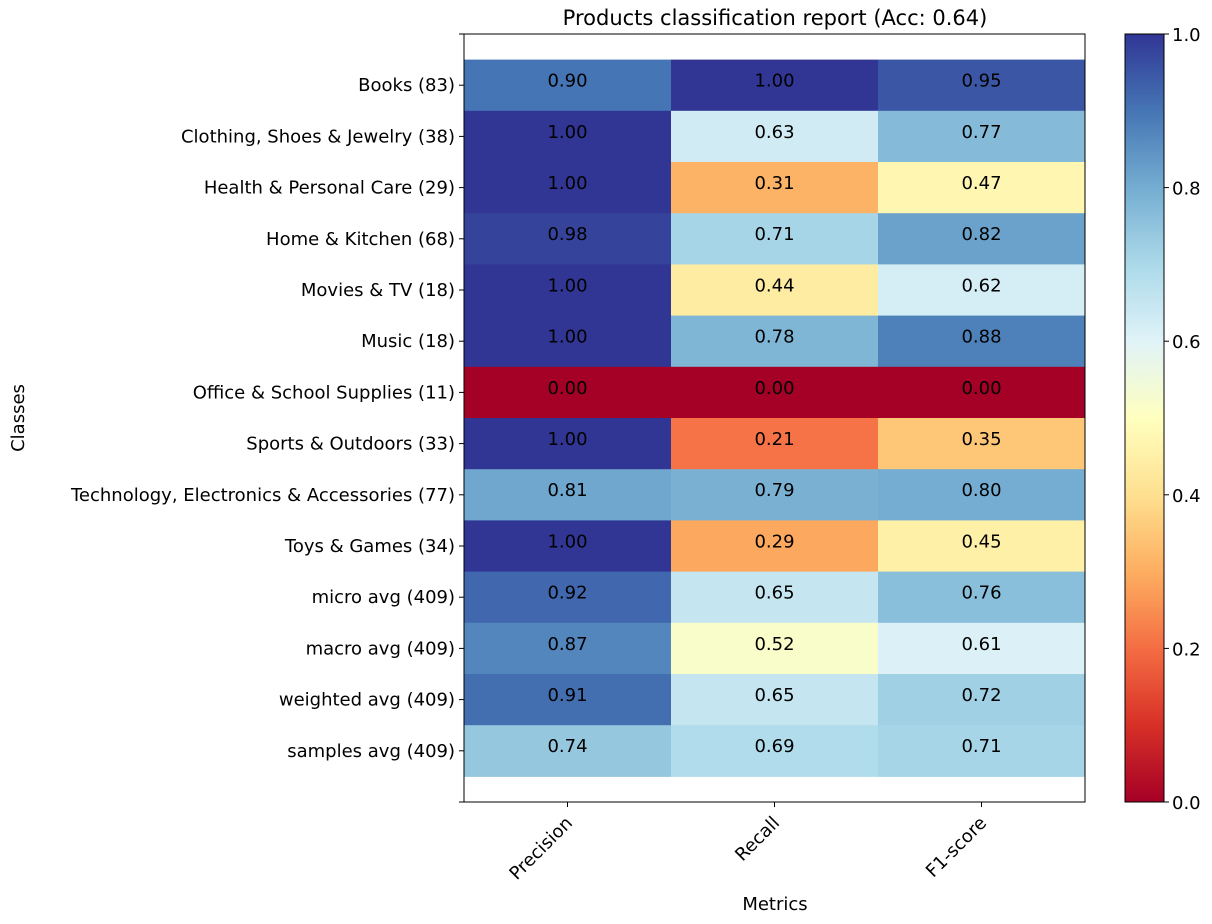 The height and width of the screenshot is (924, 1212). I want to click on cell-value-label: 0.79, so click(774, 490).